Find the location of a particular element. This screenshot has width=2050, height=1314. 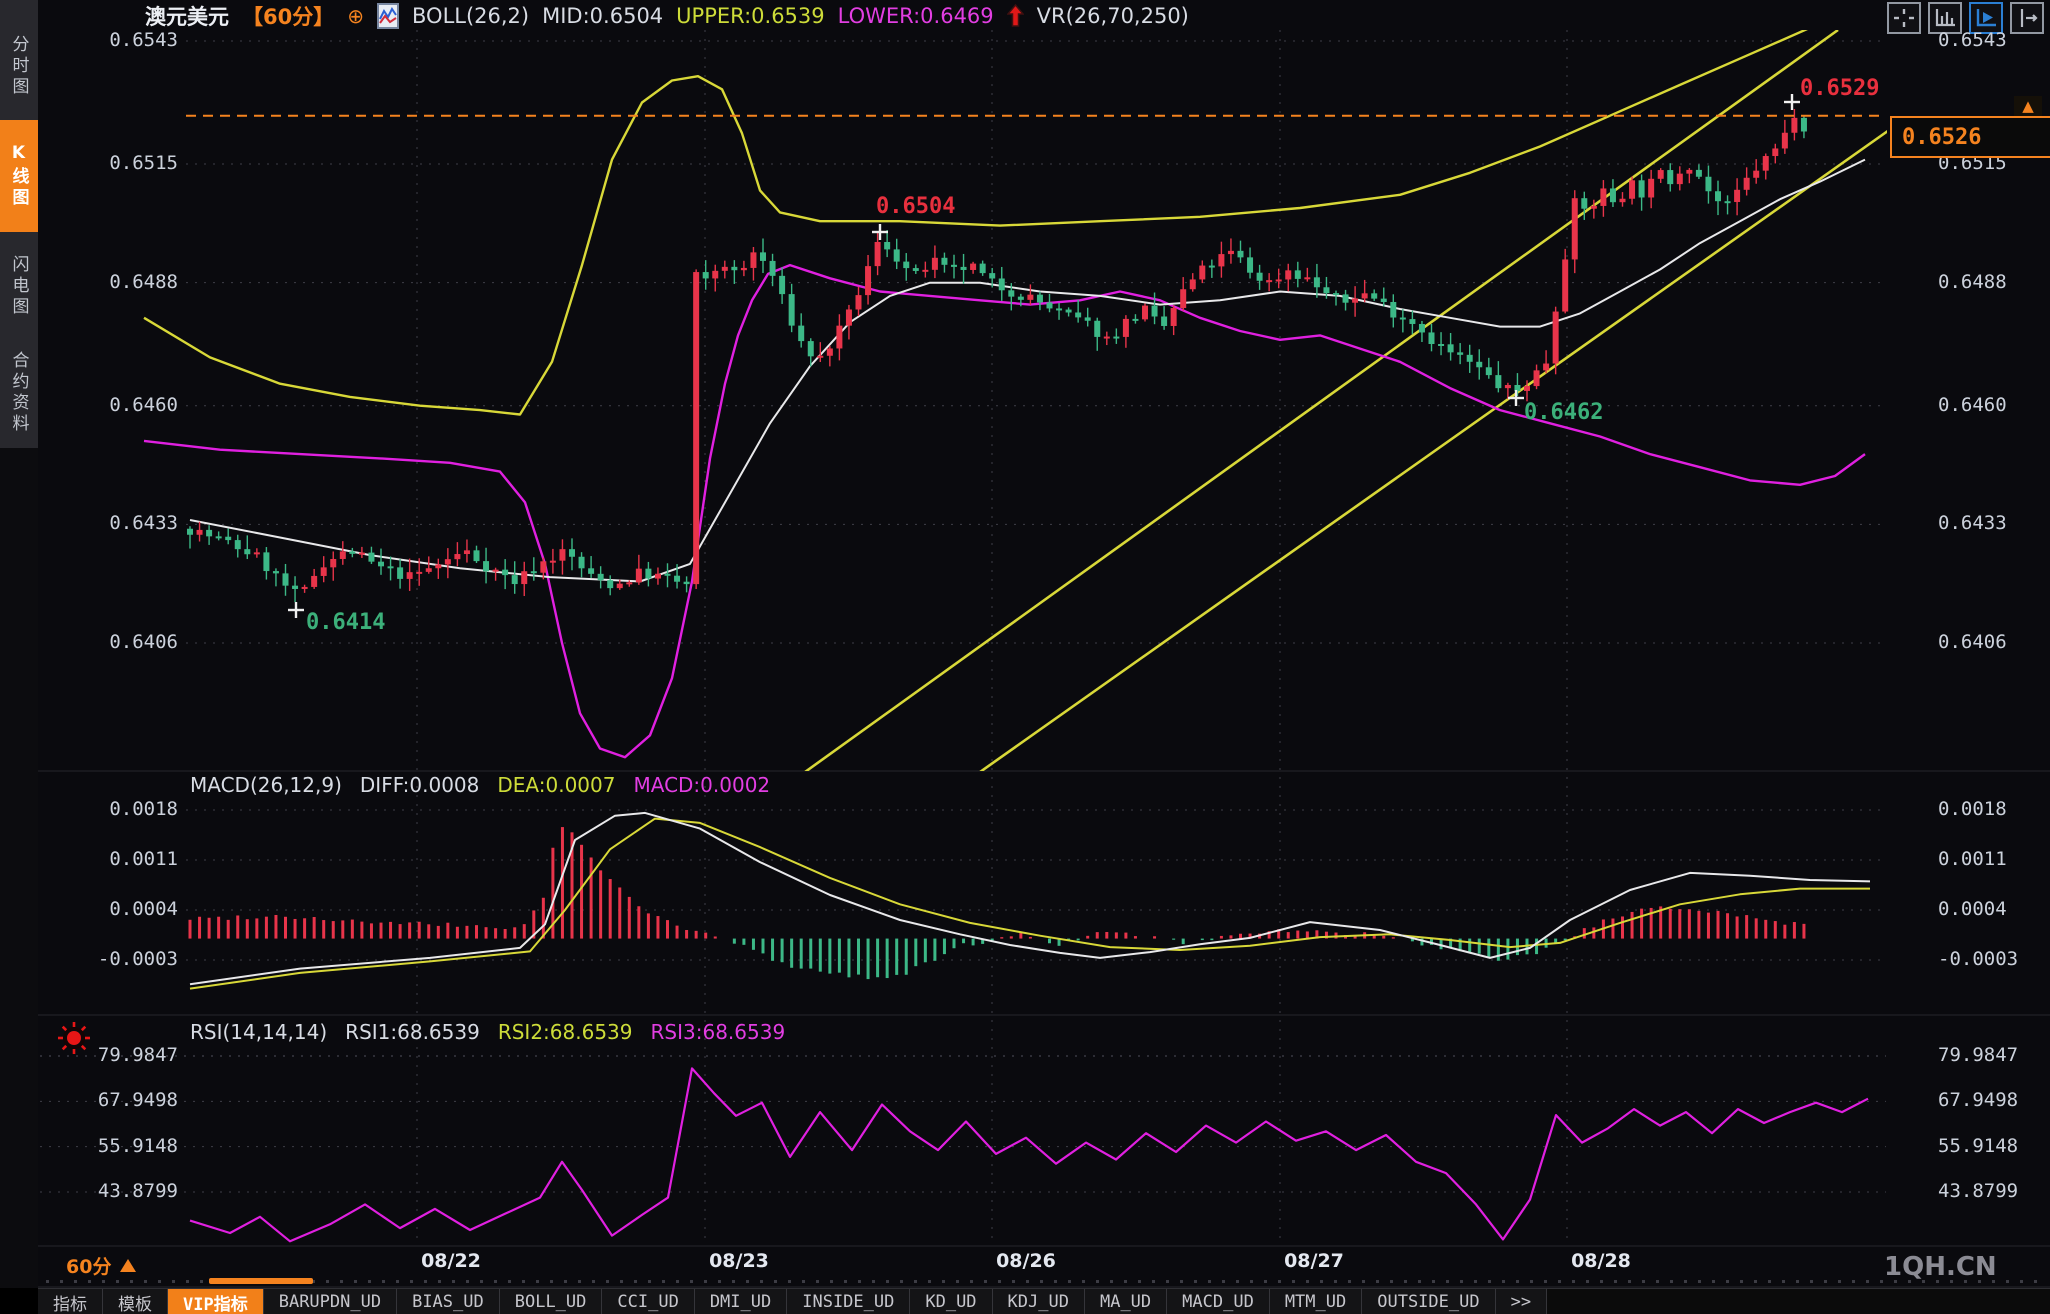

period-tag: 【60分】 is located at coordinates (288, 17).